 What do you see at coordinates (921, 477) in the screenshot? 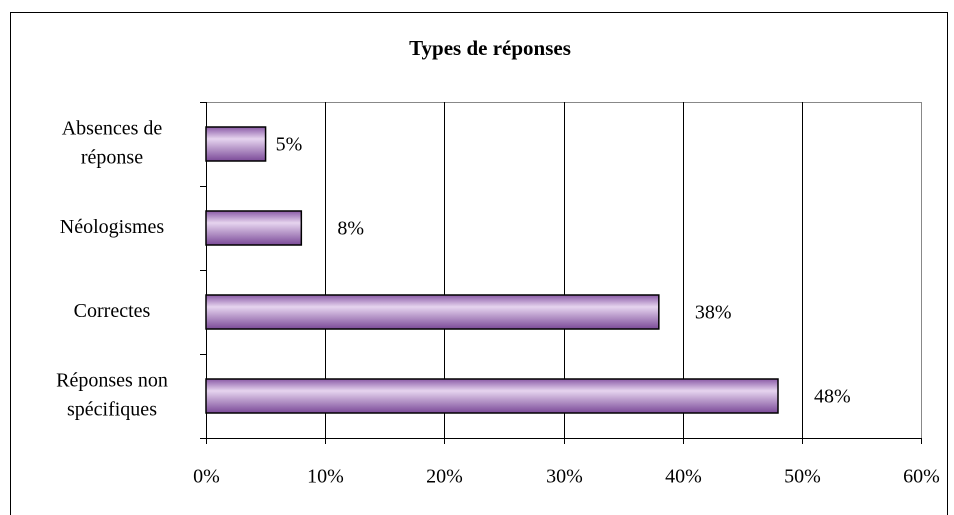
I see `x-tick-label: 60%` at bounding box center [921, 477].